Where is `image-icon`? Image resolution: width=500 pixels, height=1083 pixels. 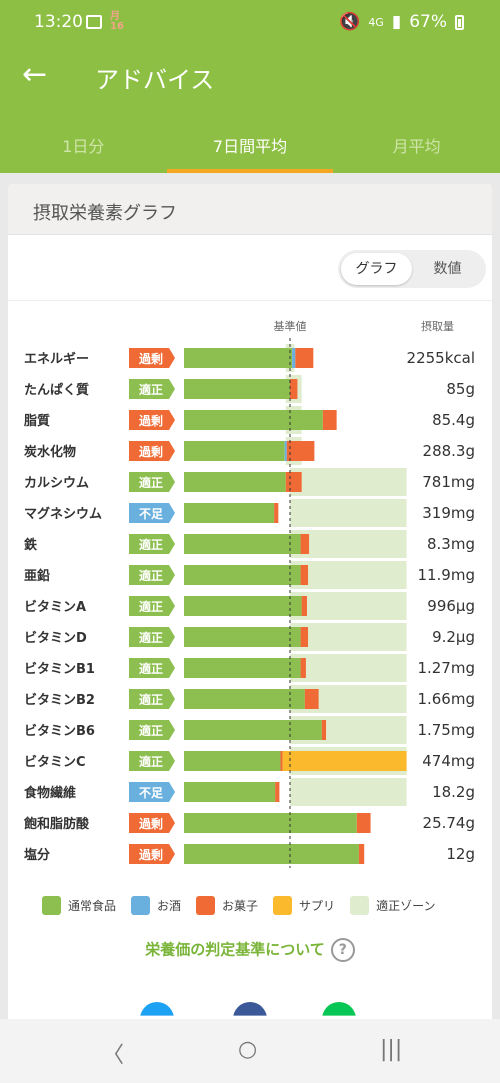 image-icon is located at coordinates (94, 22).